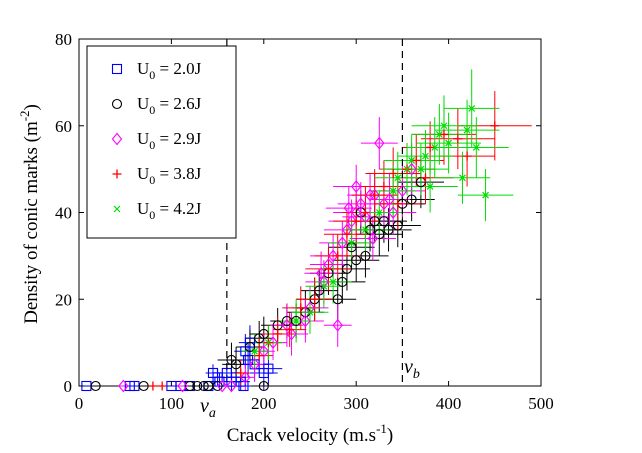  What do you see at coordinates (365, 217) in the screenshot?
I see `series-3-point-21-marker` at bounding box center [365, 217].